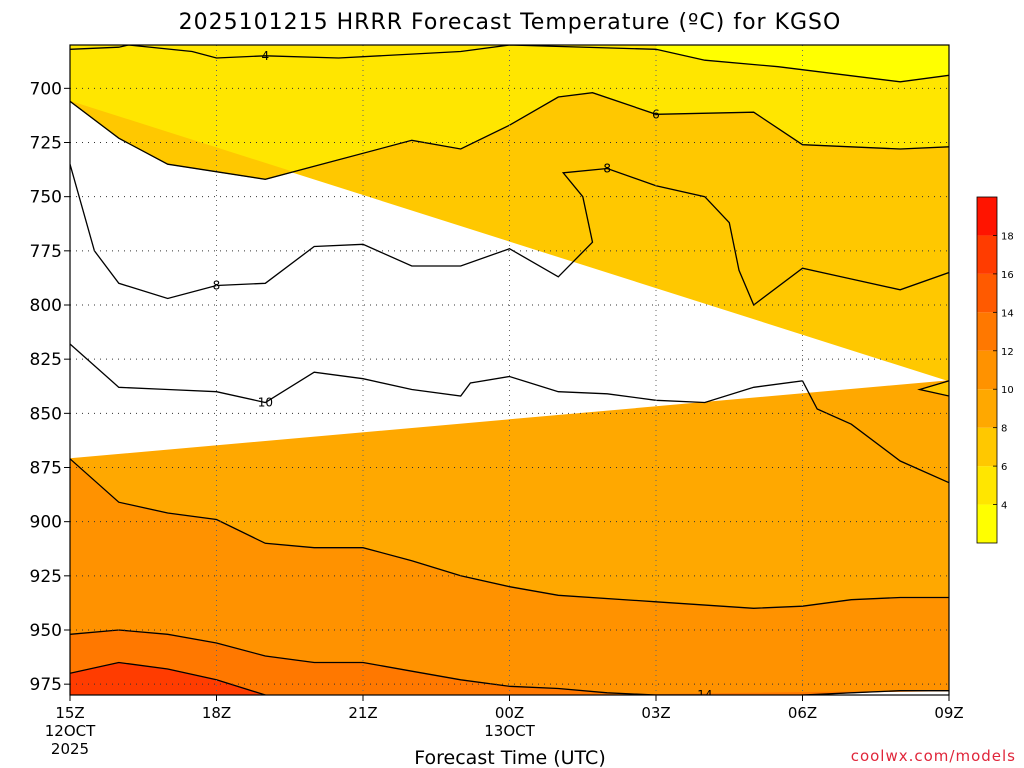 The image size is (1024, 768). I want to click on x-tick-sublabel: 12OCT, so click(70, 731).